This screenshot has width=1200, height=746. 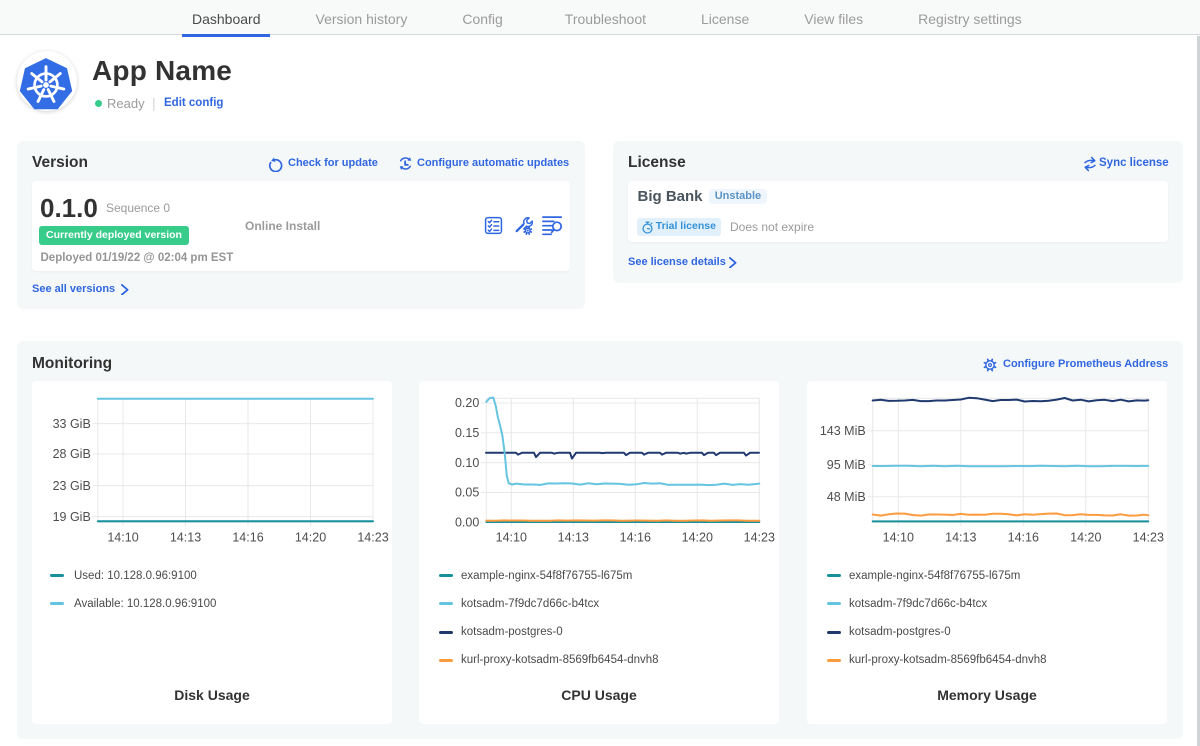 I want to click on svg-text: 23 GiB, so click(x=72, y=486).